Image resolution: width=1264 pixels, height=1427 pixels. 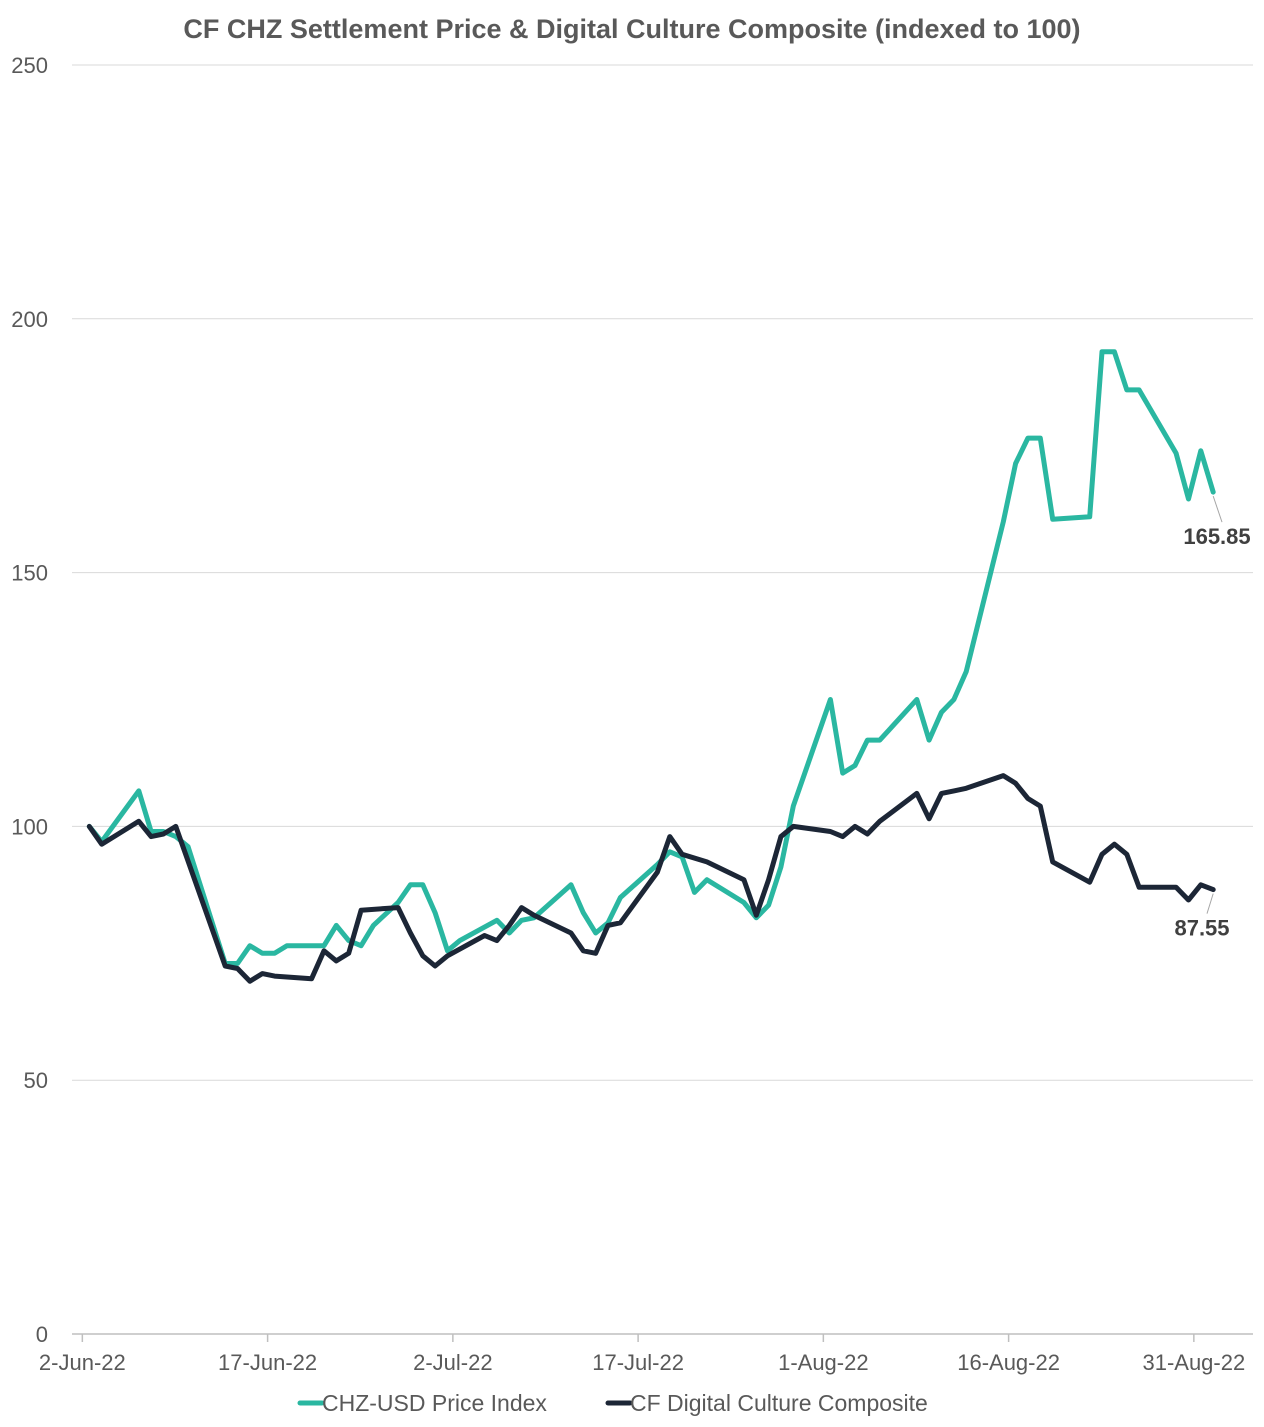 I want to click on x-tick-label: 1-Aug-22, so click(x=823, y=1362).